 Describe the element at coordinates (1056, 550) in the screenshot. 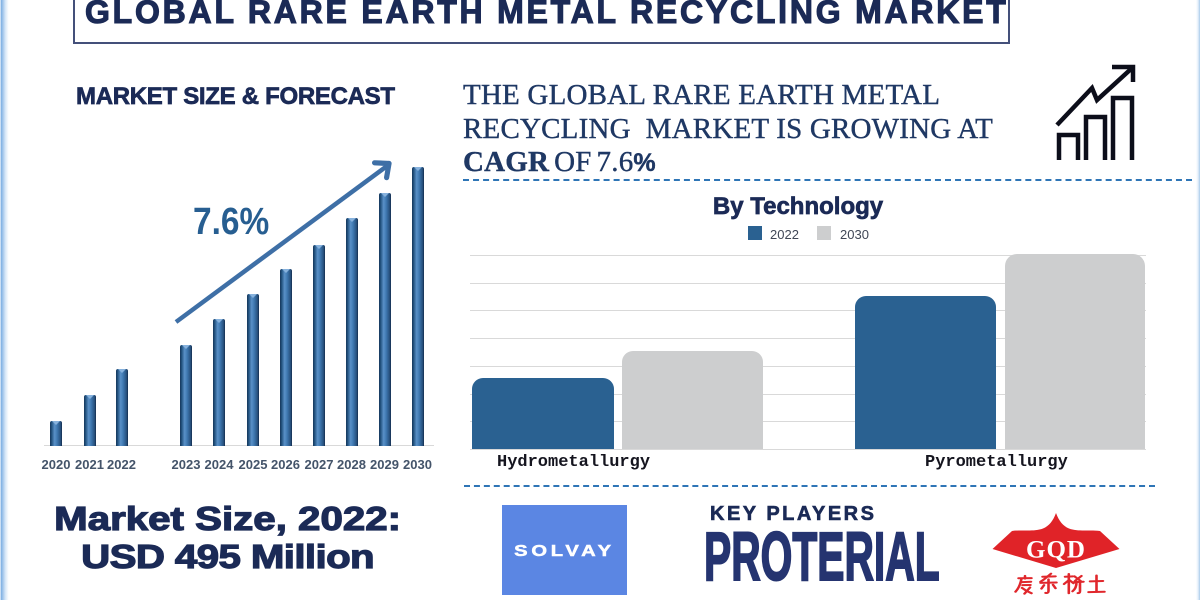

I see `svg-text: GQD` at that location.